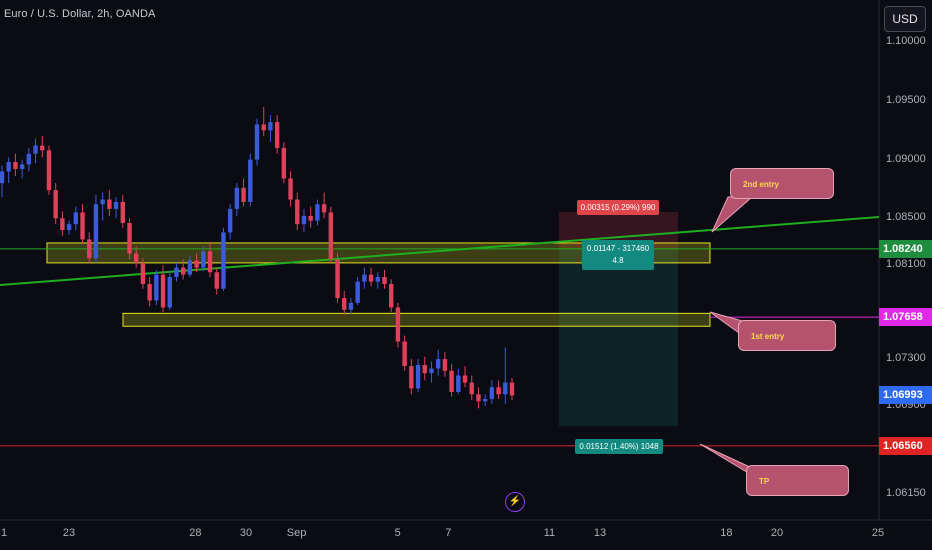  I want to click on price-tick-label: 1.07300, so click(906, 358).